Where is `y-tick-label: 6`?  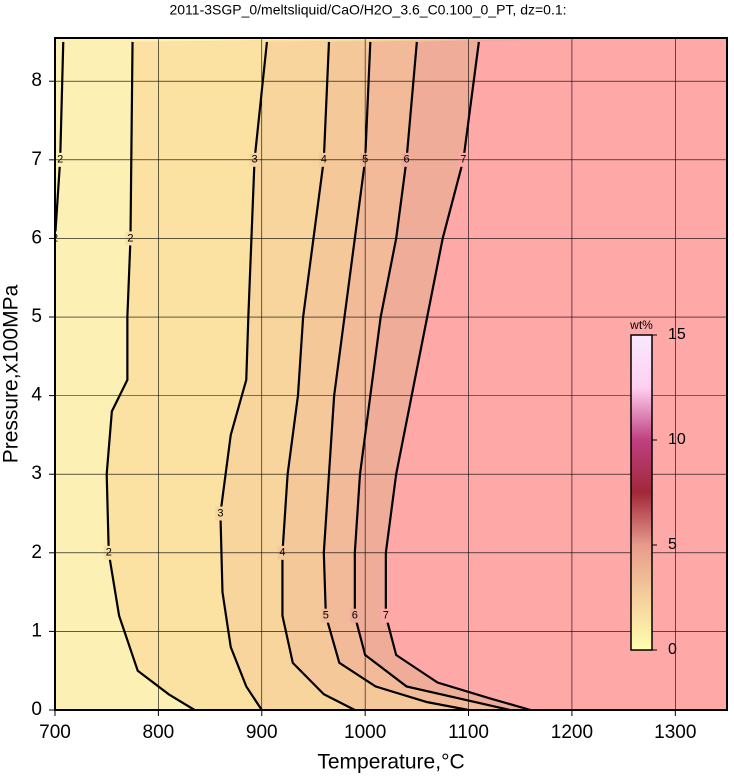 y-tick-label: 6 is located at coordinates (36, 237).